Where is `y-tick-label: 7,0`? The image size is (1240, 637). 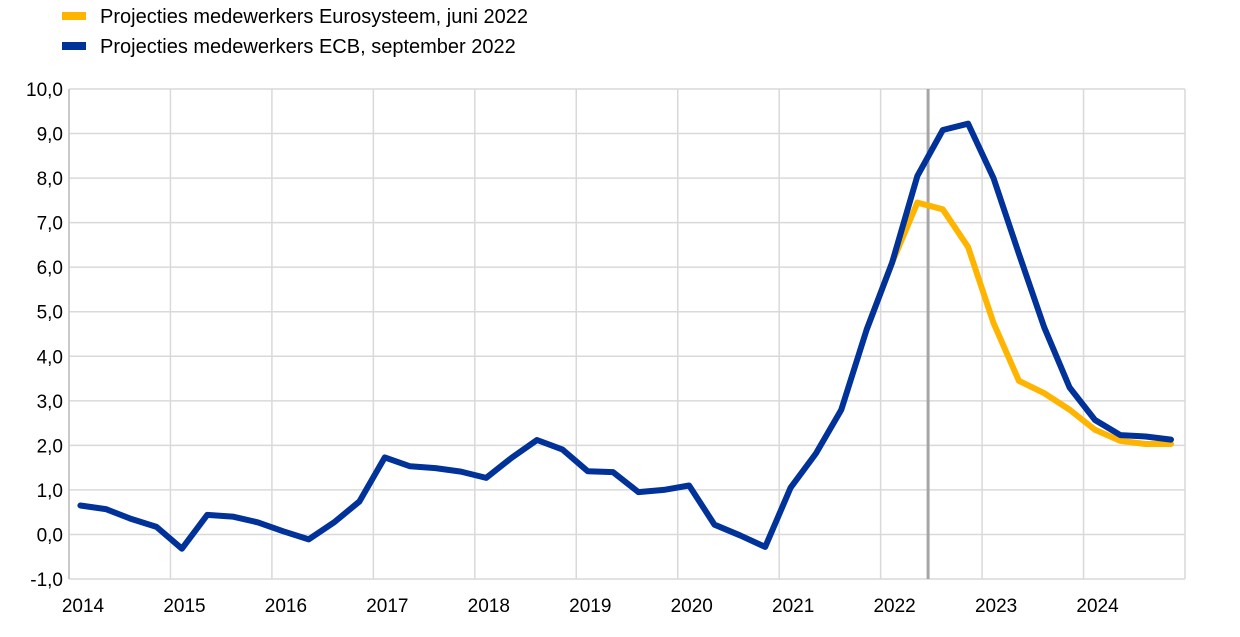
y-tick-label: 7,0 is located at coordinates (50, 224).